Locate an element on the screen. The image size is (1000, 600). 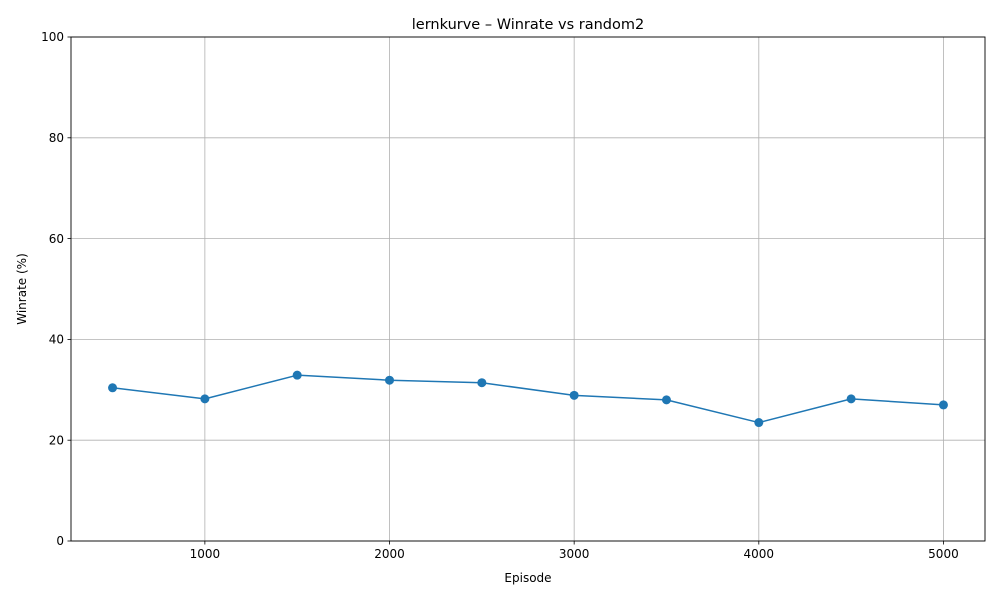
x-tick-label: 1000 is located at coordinates (205, 554).